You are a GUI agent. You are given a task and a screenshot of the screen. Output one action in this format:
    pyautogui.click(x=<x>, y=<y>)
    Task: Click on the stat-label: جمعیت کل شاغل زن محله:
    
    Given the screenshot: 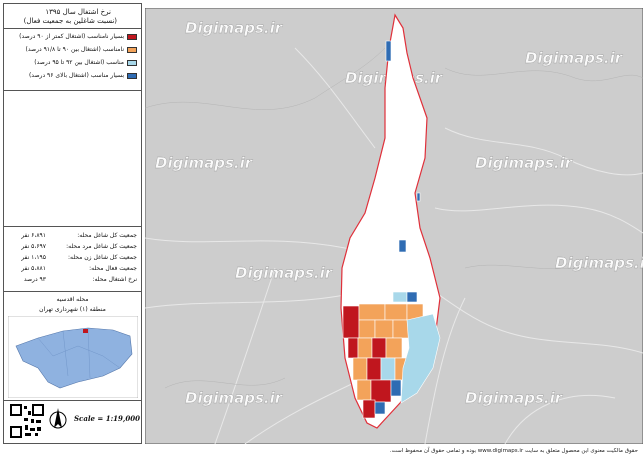 What is the action you would take?
    pyautogui.click(x=102, y=257)
    